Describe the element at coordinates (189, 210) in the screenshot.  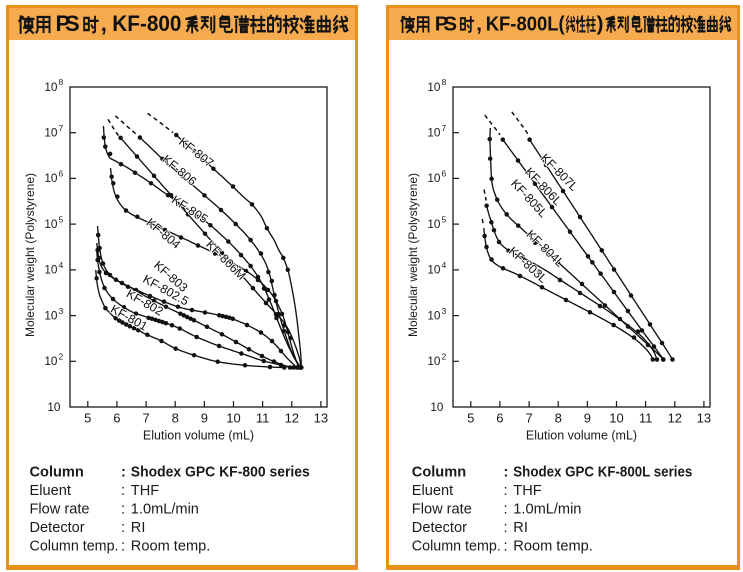
I see `svg-text: KF-805` at that location.